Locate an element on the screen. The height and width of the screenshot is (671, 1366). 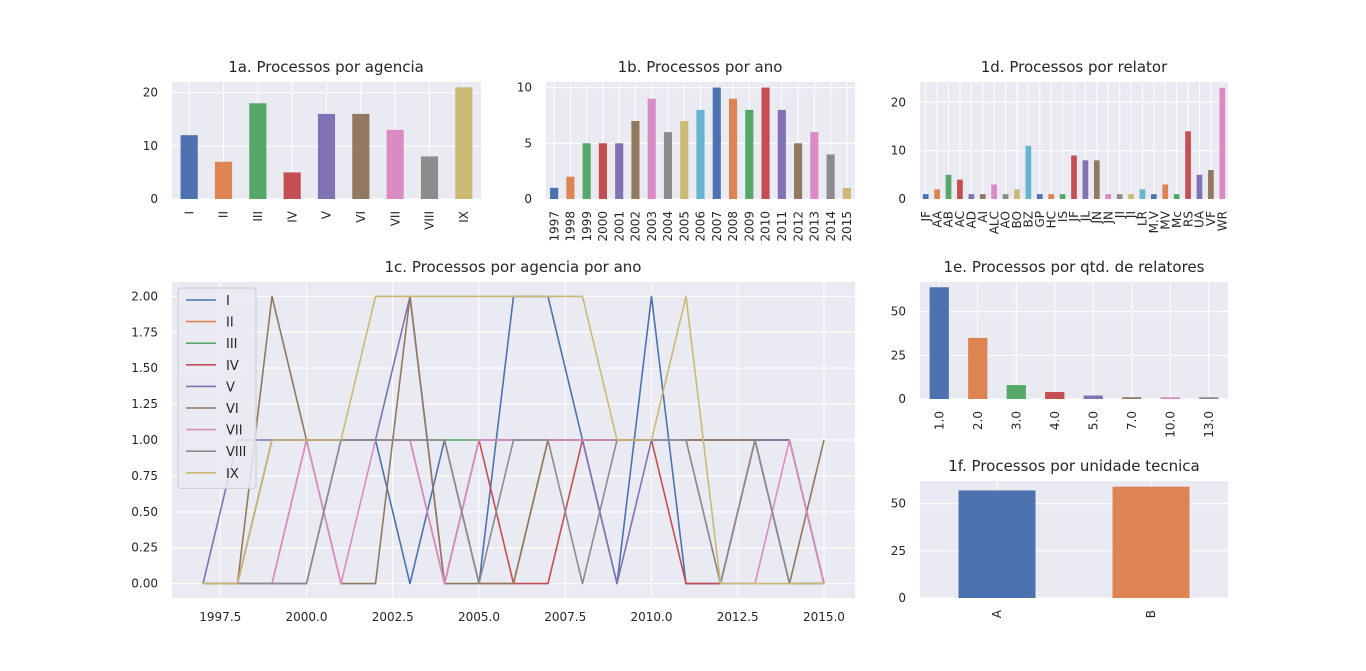
legend-label: IV is located at coordinates (232, 366).